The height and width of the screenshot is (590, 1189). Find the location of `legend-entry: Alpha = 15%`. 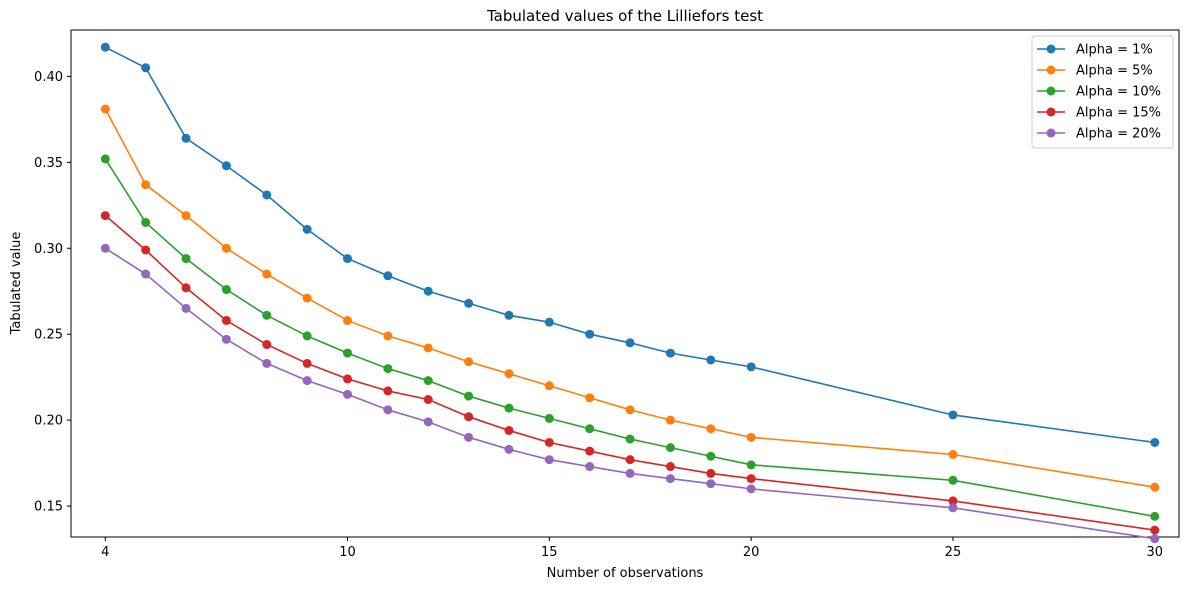

legend-entry: Alpha = 15% is located at coordinates (1099, 113).